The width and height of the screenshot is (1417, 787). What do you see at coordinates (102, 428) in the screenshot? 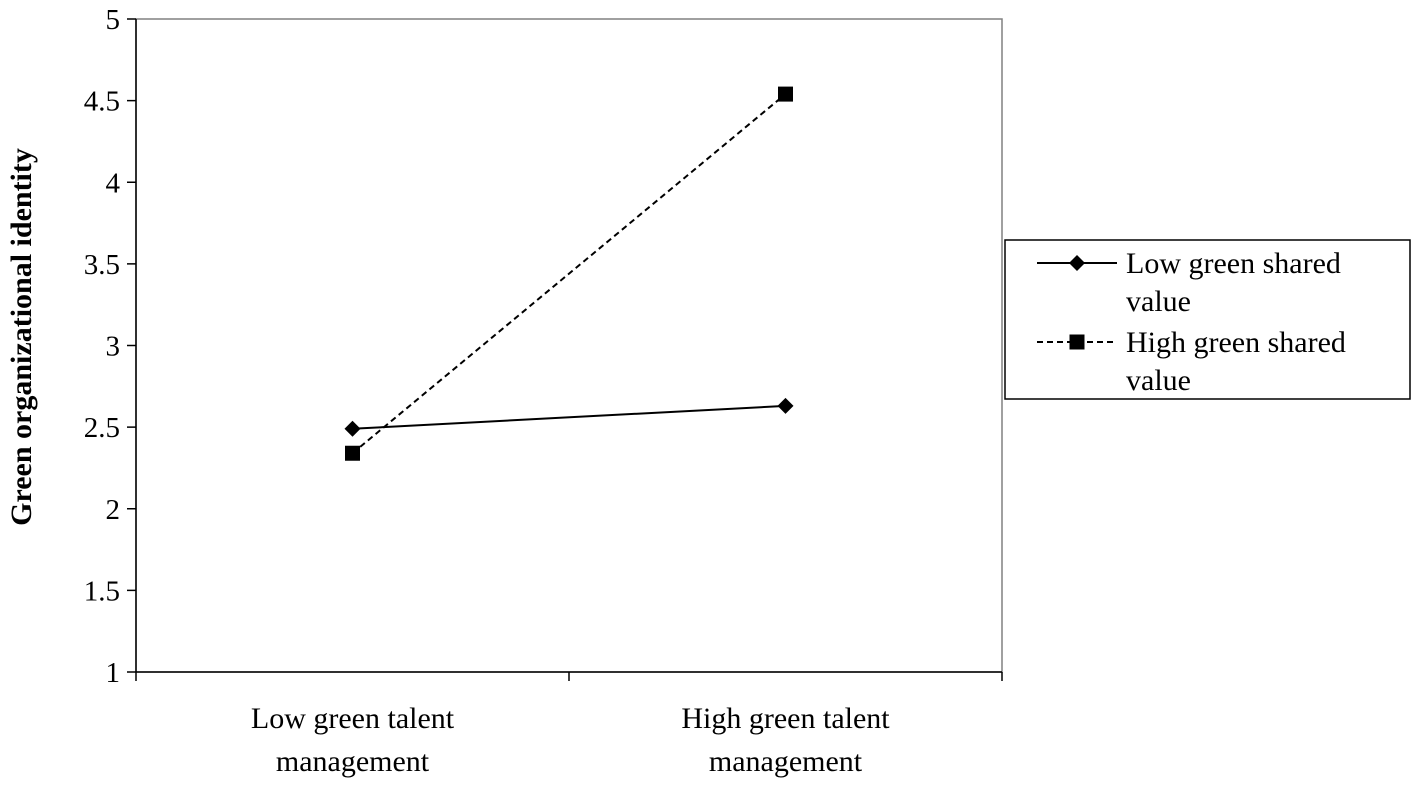
I see `y-tick-label: 2.5` at bounding box center [102, 428].